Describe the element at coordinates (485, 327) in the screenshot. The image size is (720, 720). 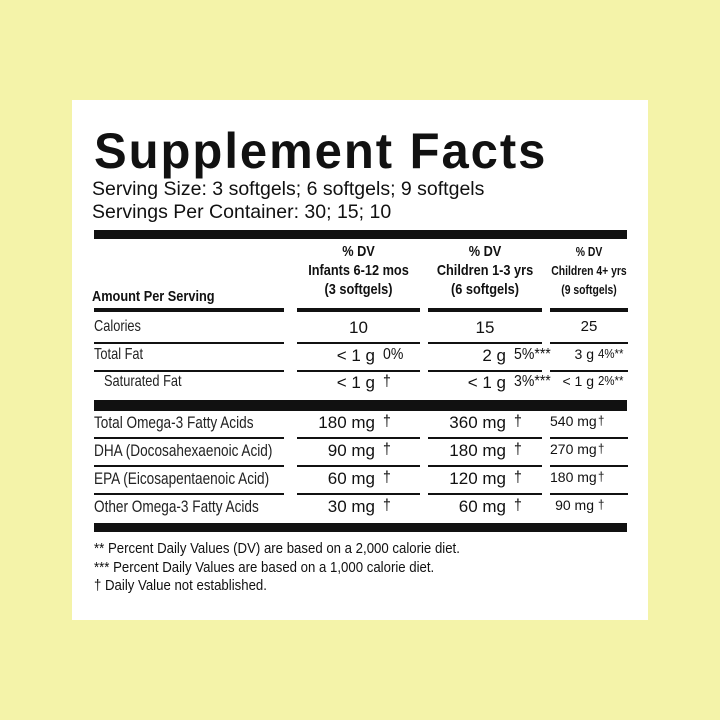
I see `cell-amount: 15` at that location.